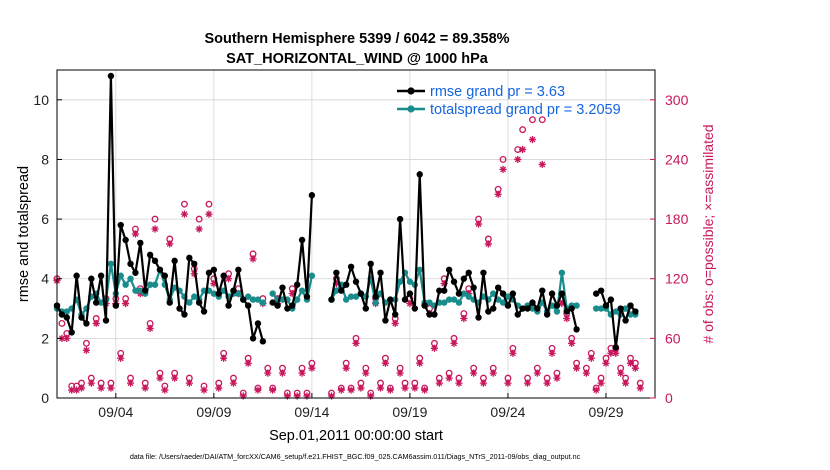 This screenshot has height=470, width=830. Describe the element at coordinates (213, 412) in the screenshot. I see `x-tick-label: 09/09` at that location.